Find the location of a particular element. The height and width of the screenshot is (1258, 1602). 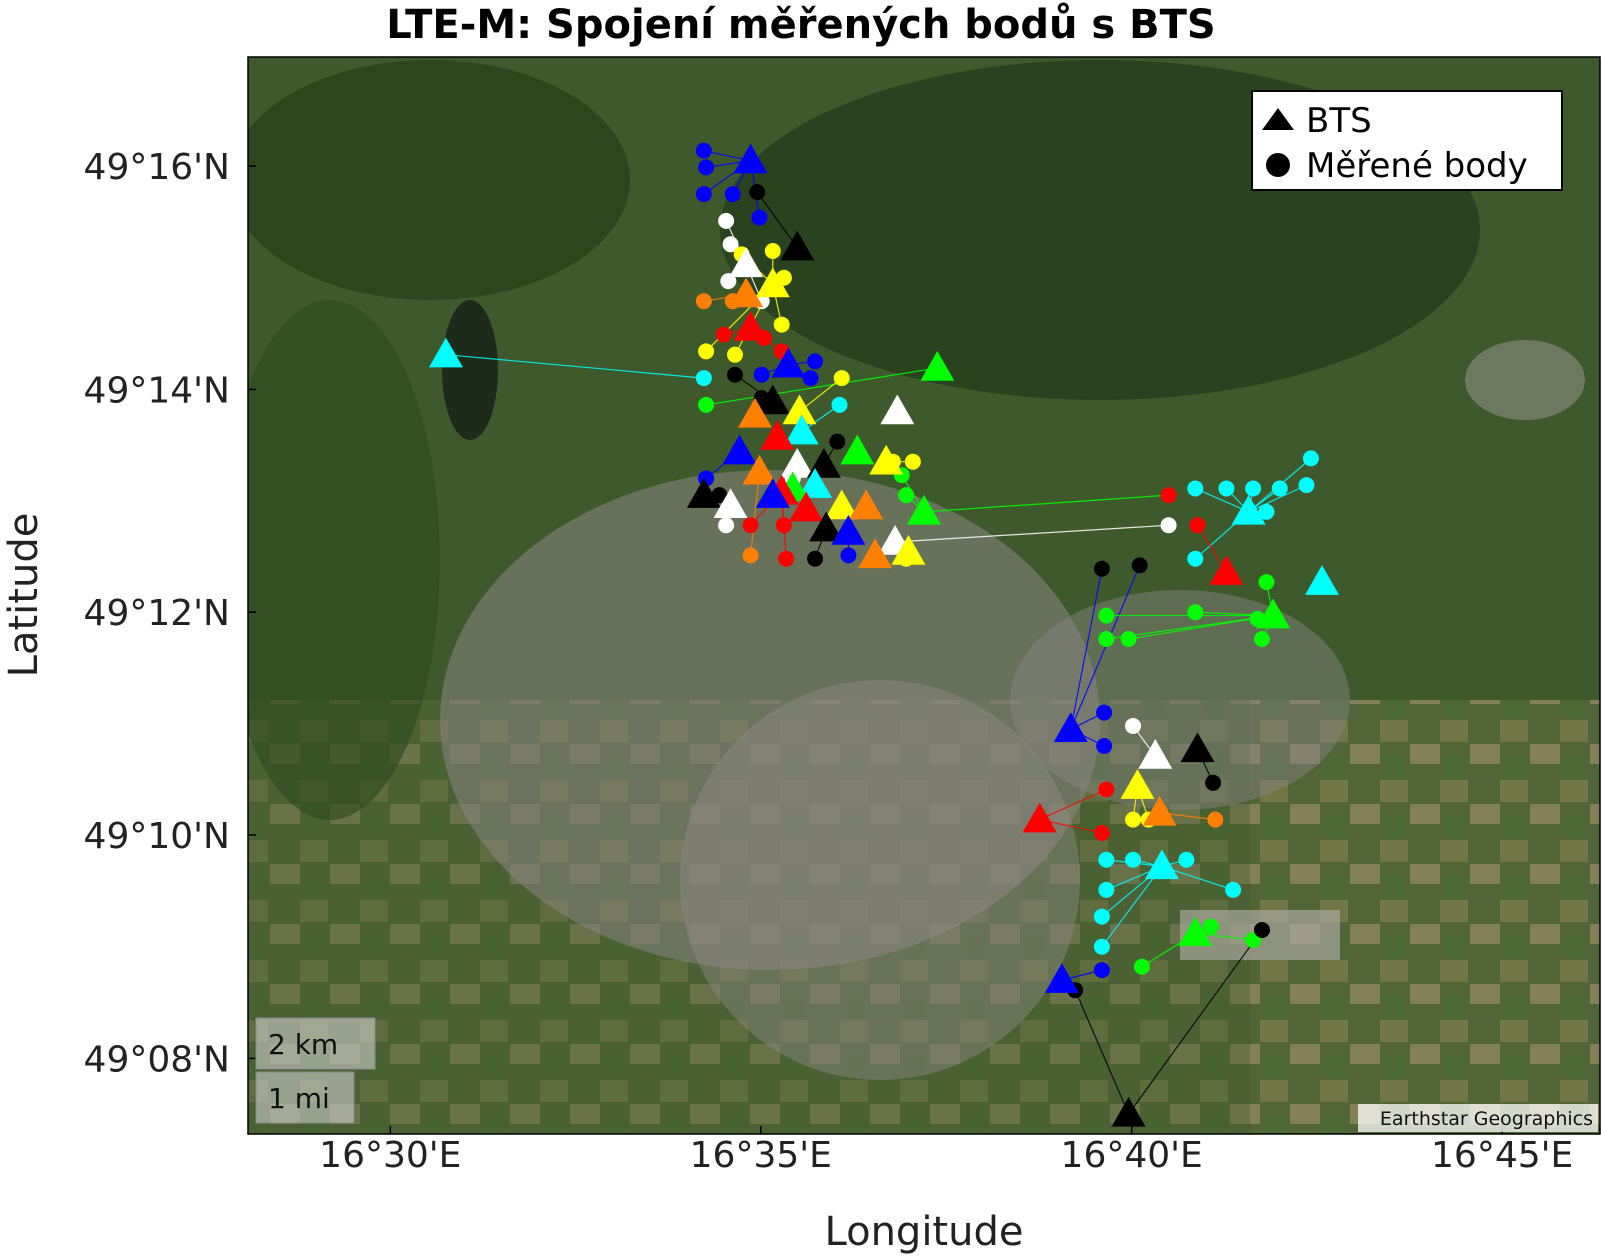

legend: BTS Měřené body is located at coordinates (1407, 140).